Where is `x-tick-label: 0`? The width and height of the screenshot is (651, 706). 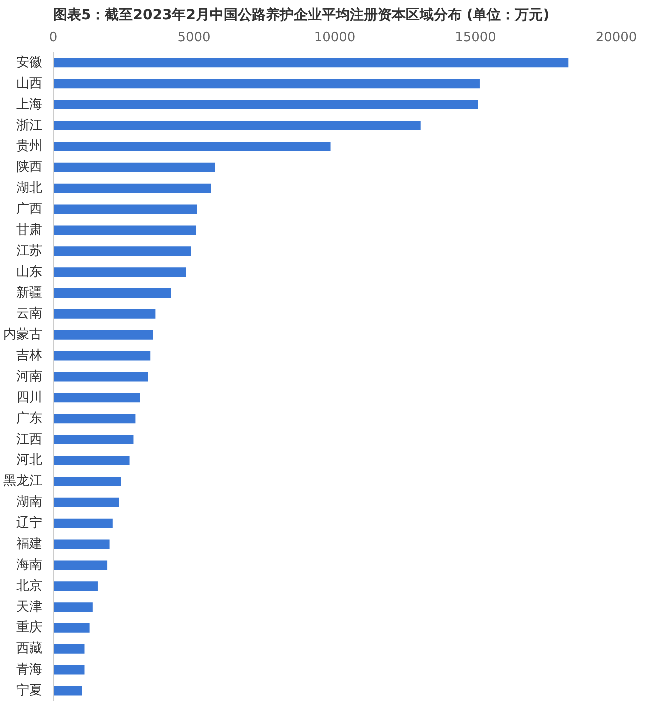
x-tick-label: 0 is located at coordinates (53, 38).